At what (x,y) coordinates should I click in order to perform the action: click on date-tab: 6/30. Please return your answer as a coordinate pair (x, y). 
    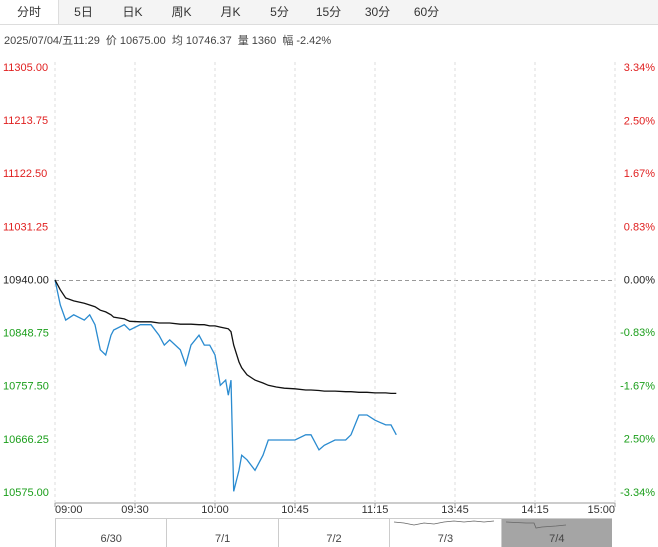
    Looking at the image, I should click on (110, 533).